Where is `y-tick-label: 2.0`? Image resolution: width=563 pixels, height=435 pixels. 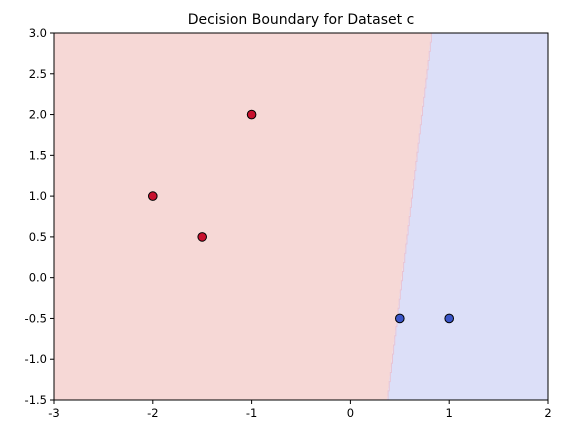
y-tick-label: 2.0 is located at coordinates (38, 115).